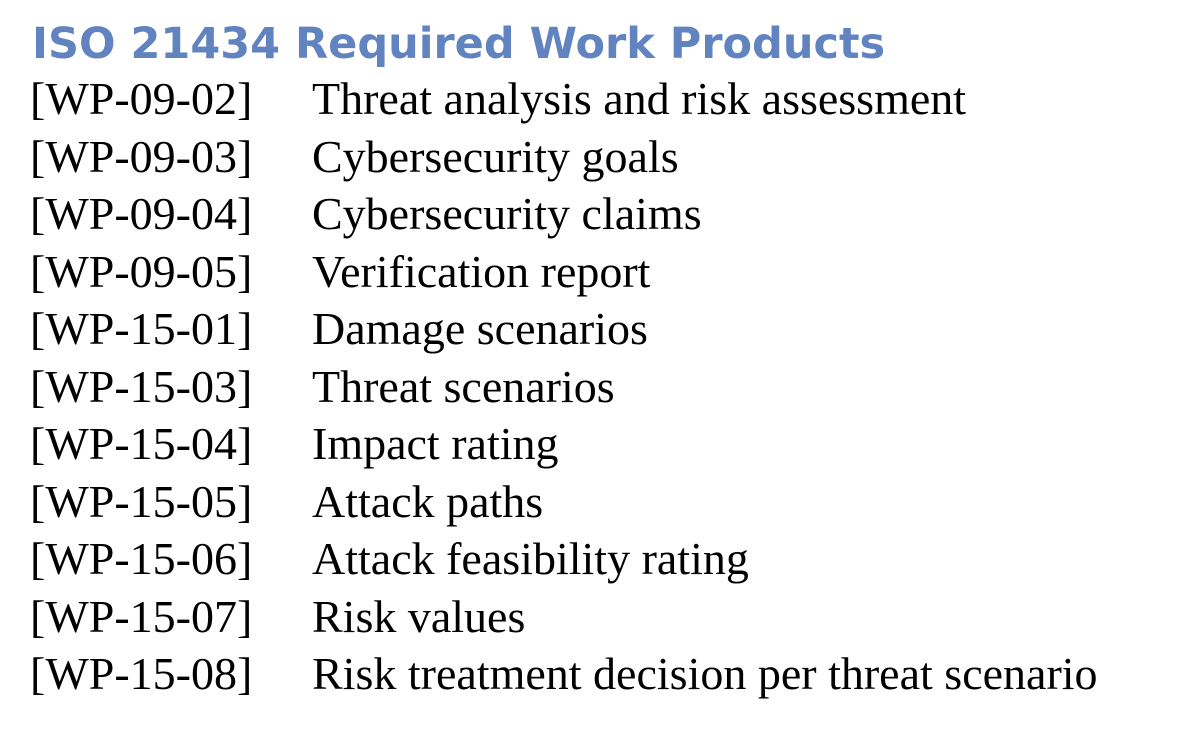  Describe the element at coordinates (481, 271) in the screenshot. I see `work-product-description: Verification report` at that location.